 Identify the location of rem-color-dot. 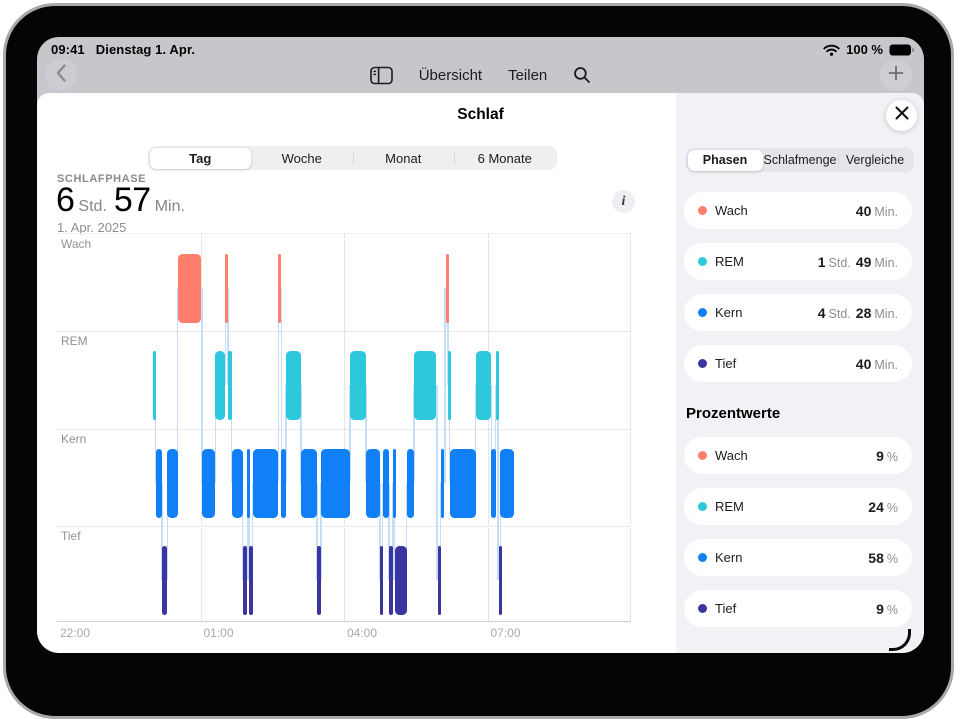
(702, 261).